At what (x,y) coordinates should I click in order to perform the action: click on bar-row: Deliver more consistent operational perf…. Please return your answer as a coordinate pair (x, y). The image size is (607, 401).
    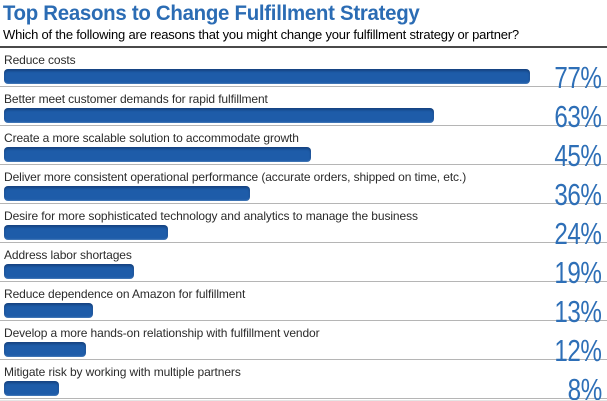
    Looking at the image, I should click on (303, 187).